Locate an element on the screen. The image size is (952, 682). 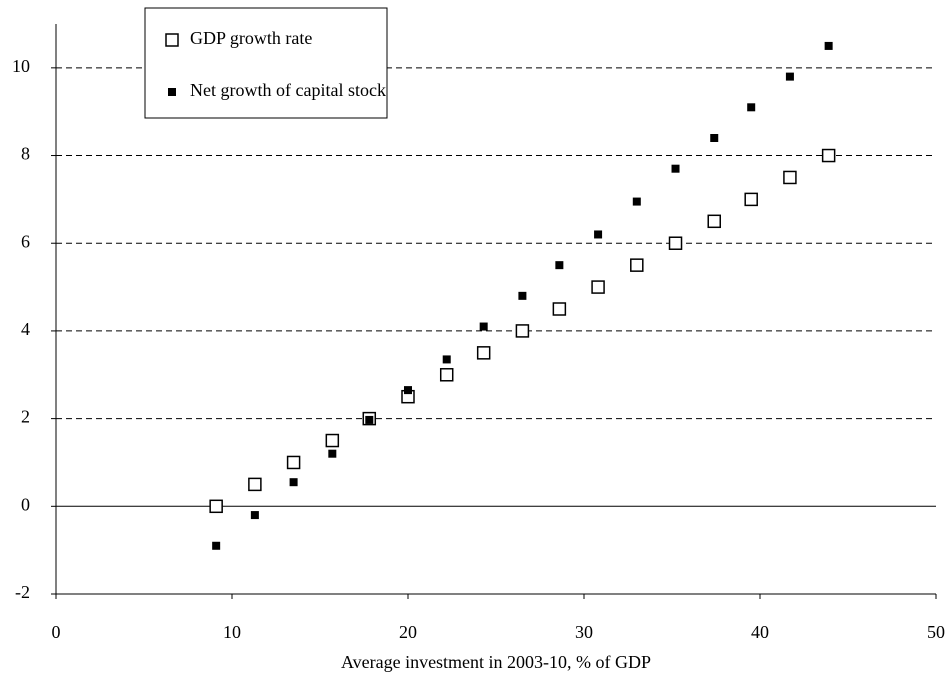
legend-box is located at coordinates (266, 63).